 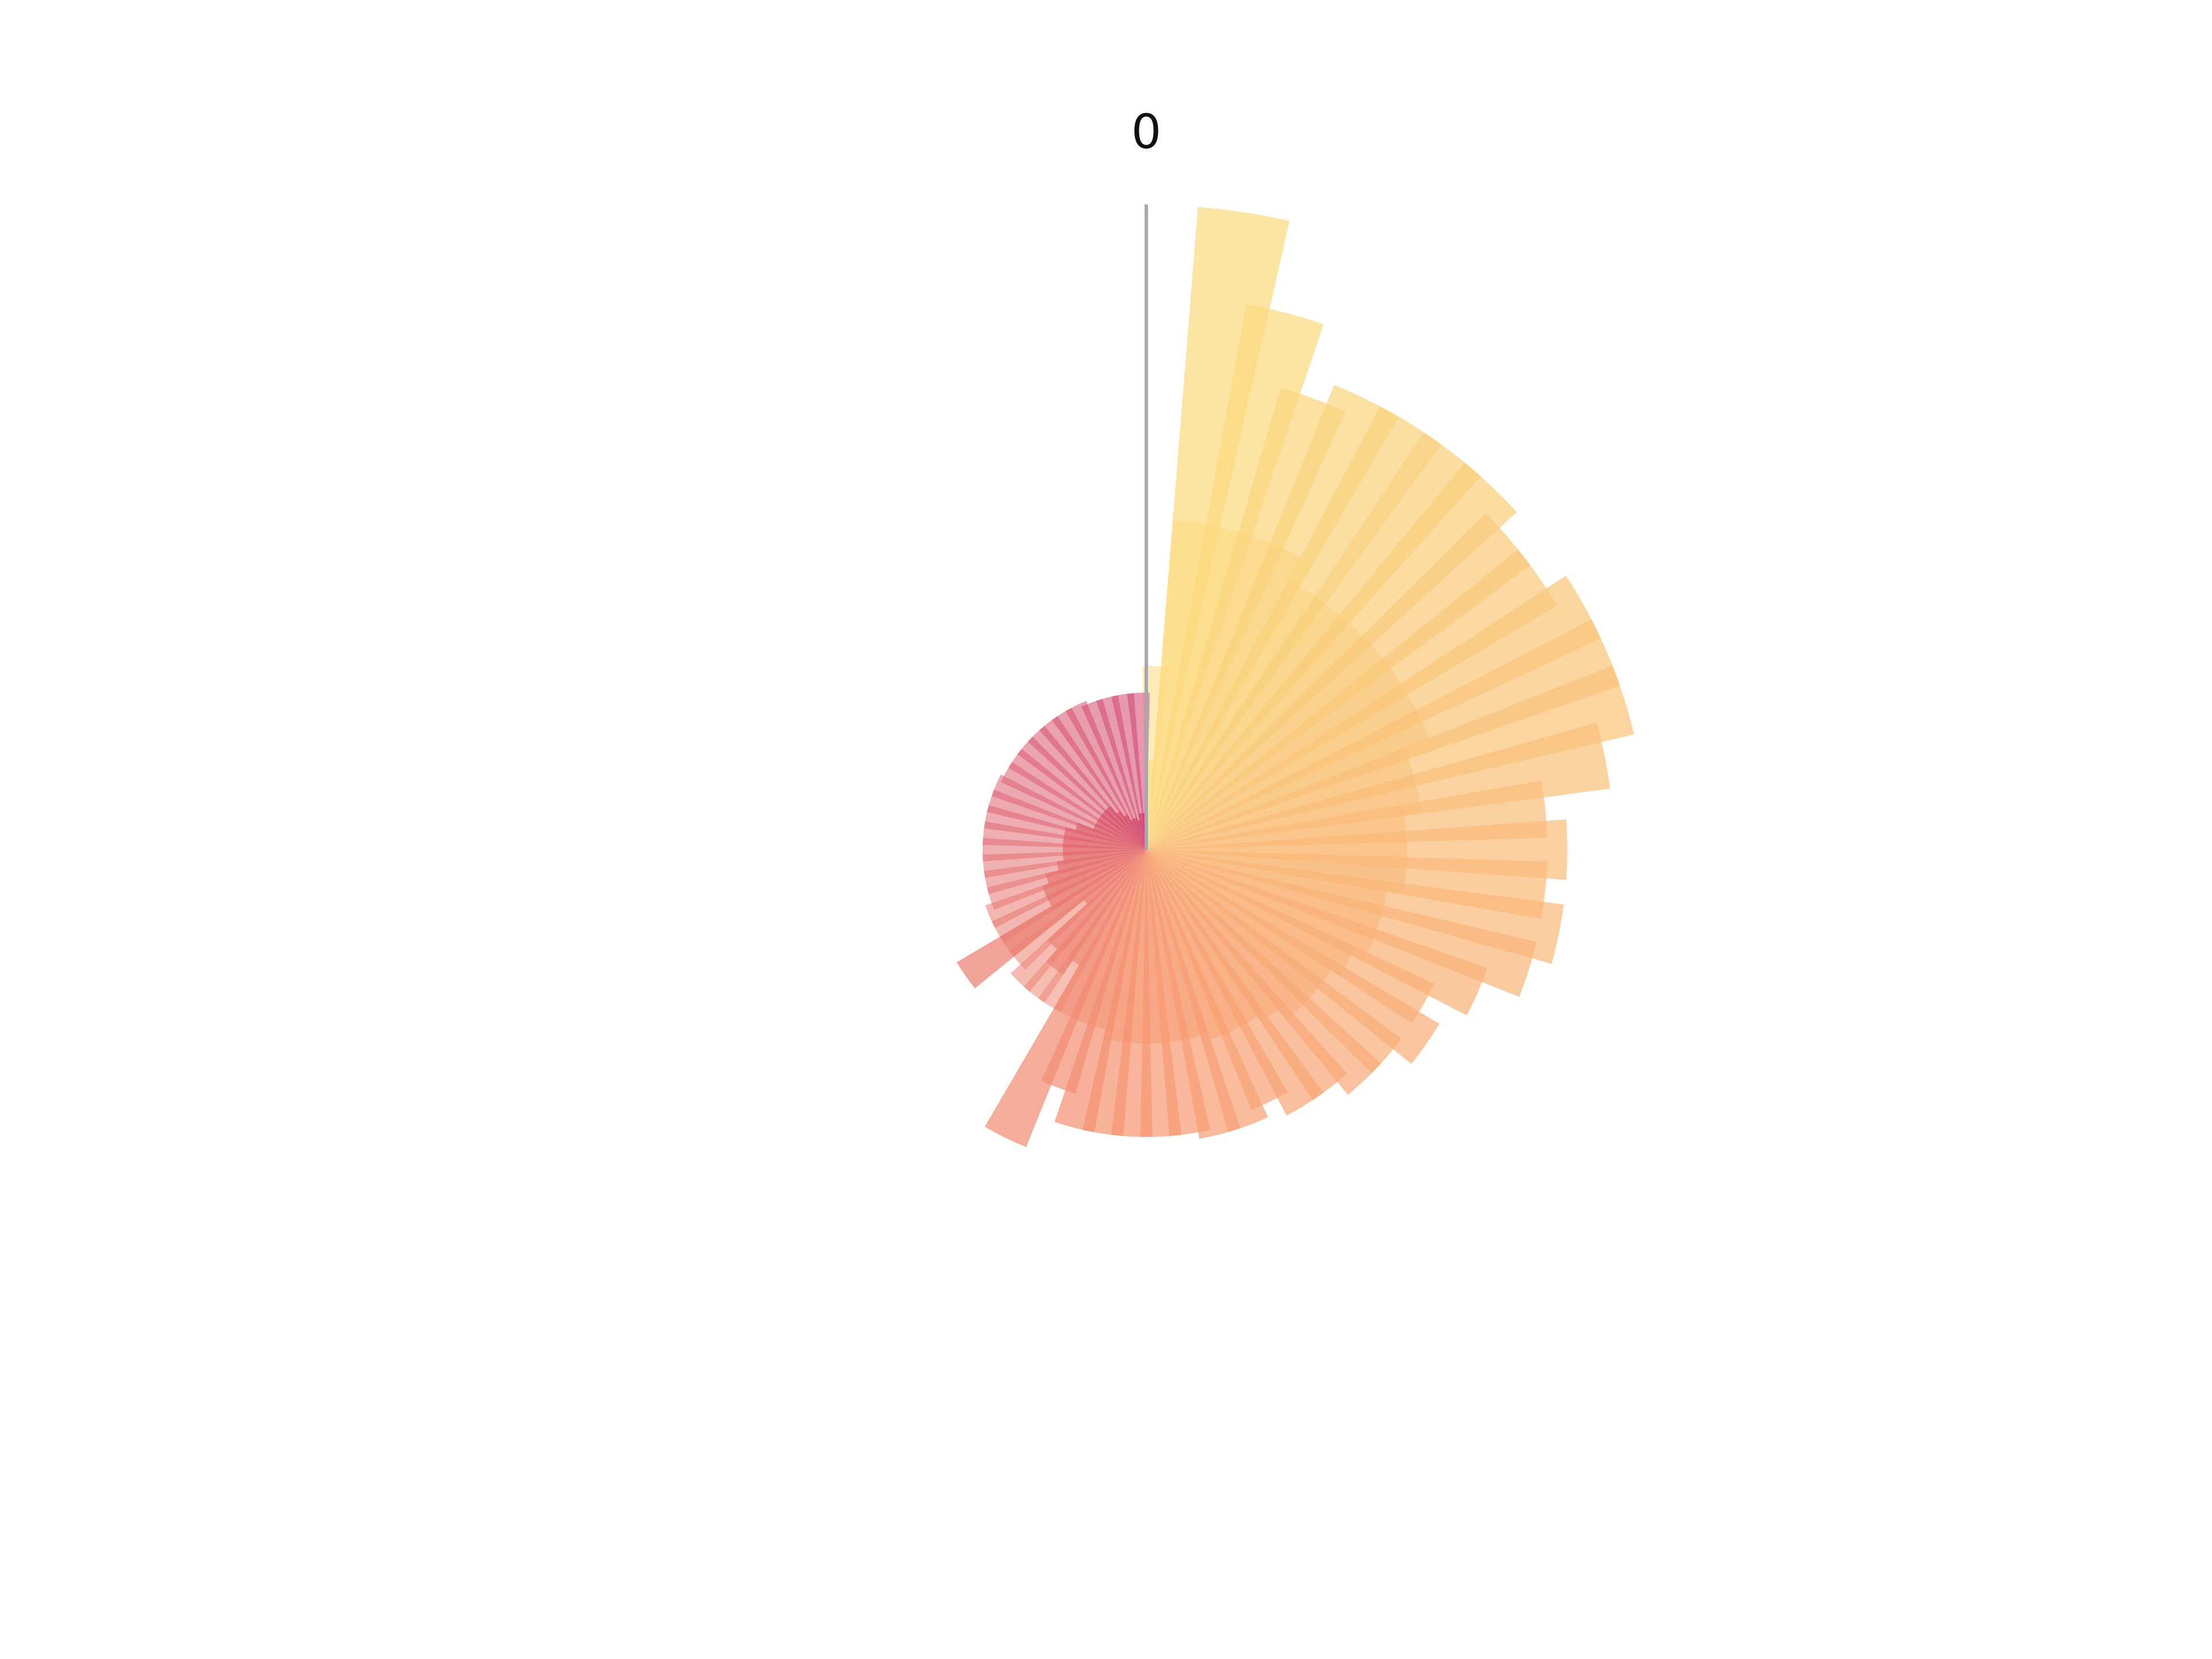 I want to click on series-2-group, so click(x=1208, y=782).